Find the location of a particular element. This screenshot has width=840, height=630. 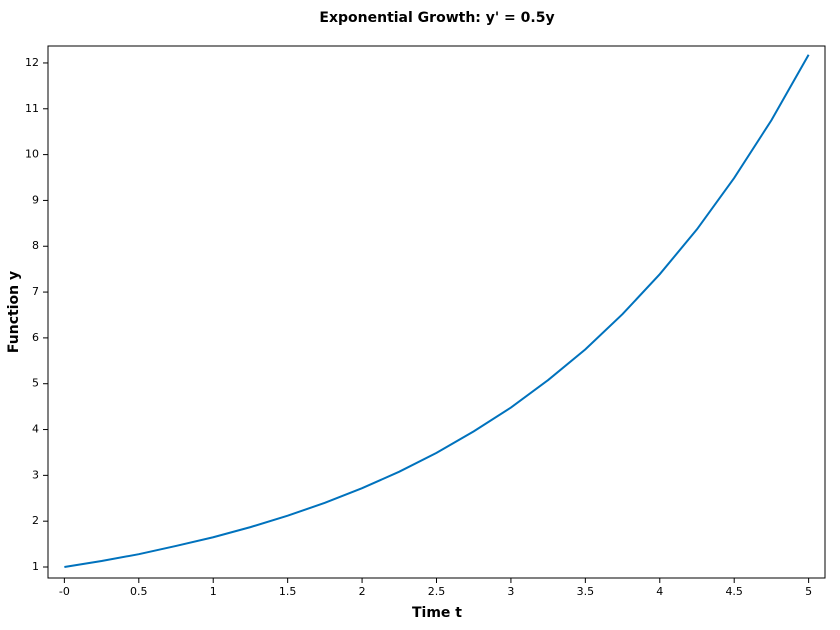

x-tick-label: 3.5 is located at coordinates (586, 591).